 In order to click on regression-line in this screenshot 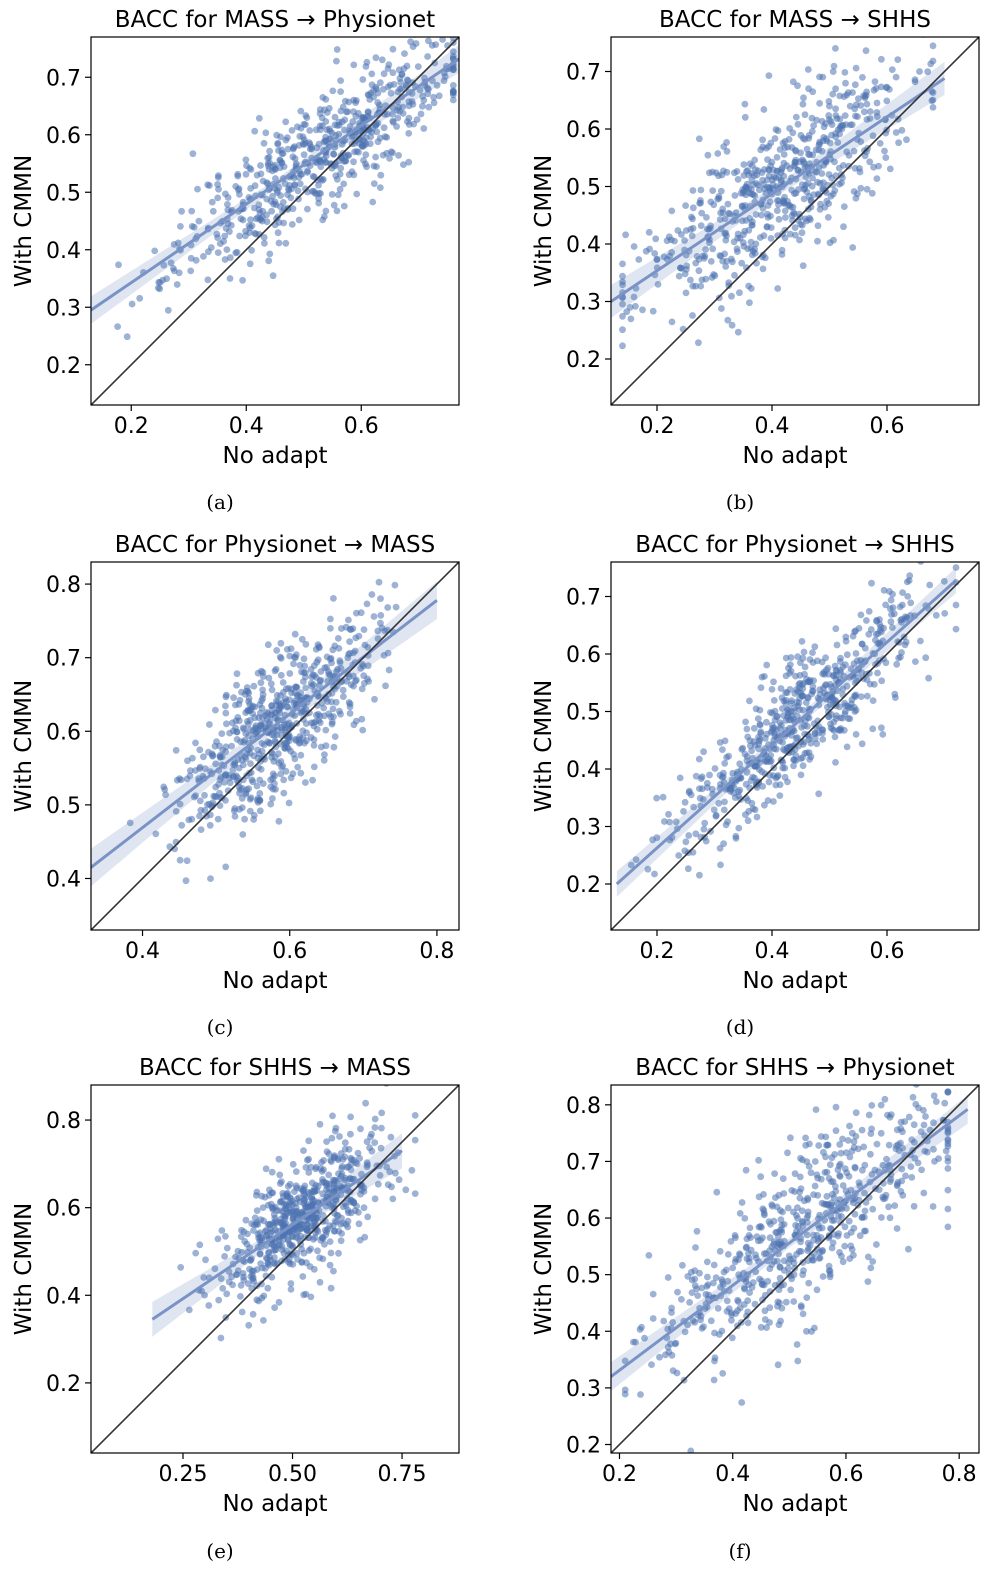, I will do `click(786, 732)`.